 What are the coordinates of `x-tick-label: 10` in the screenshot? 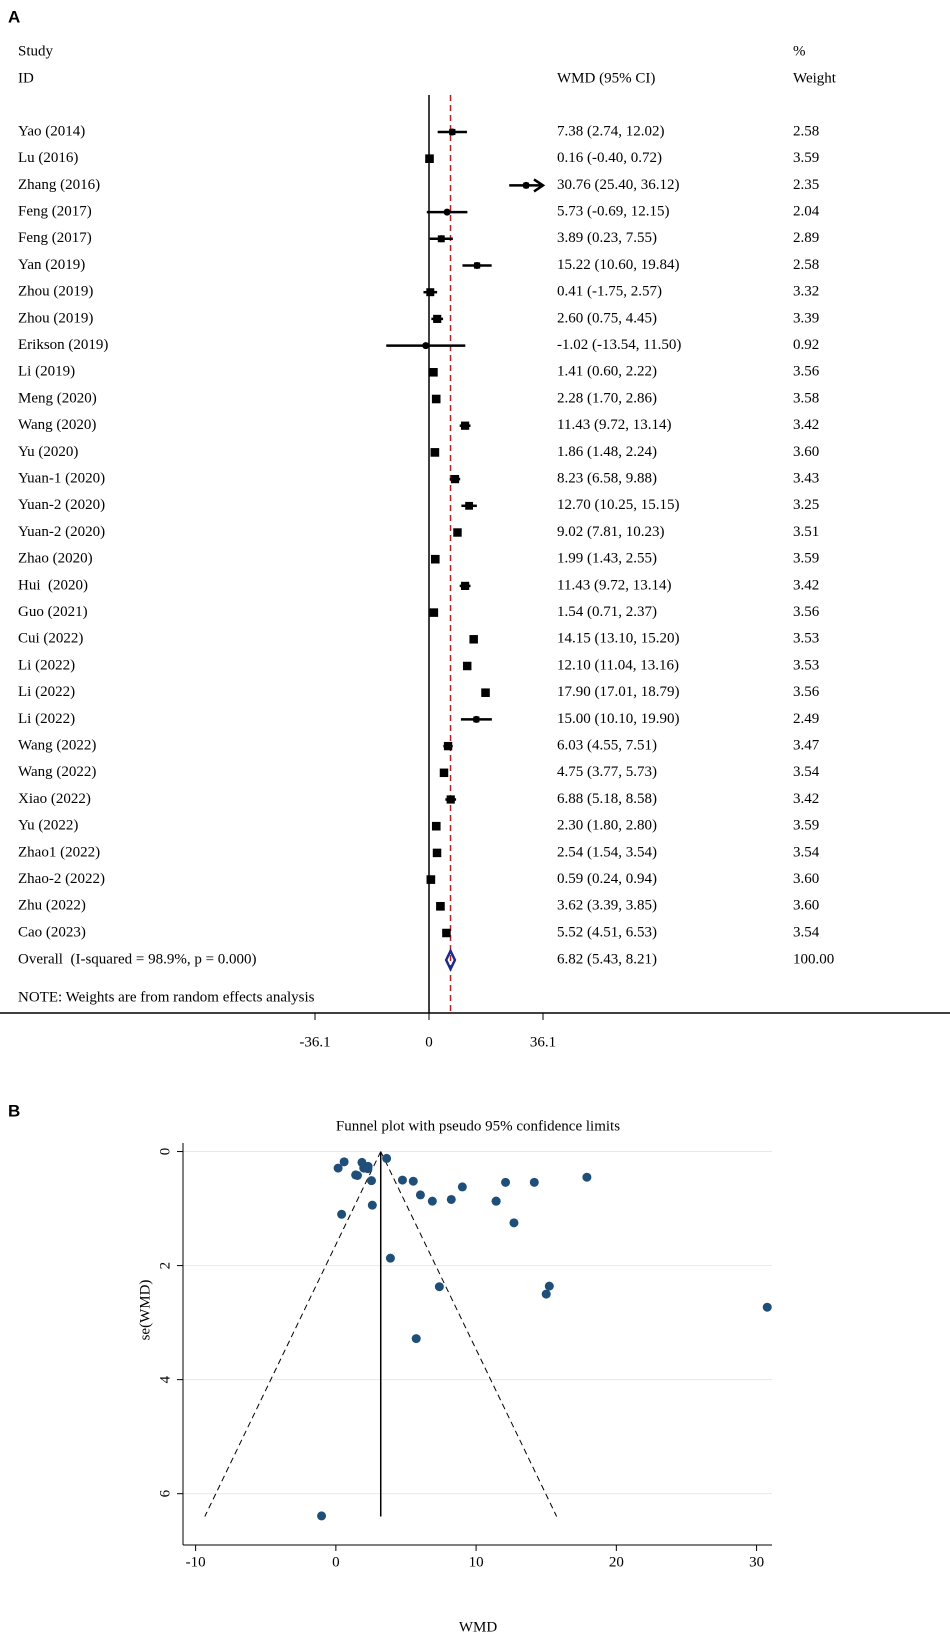 It's located at (476, 1562).